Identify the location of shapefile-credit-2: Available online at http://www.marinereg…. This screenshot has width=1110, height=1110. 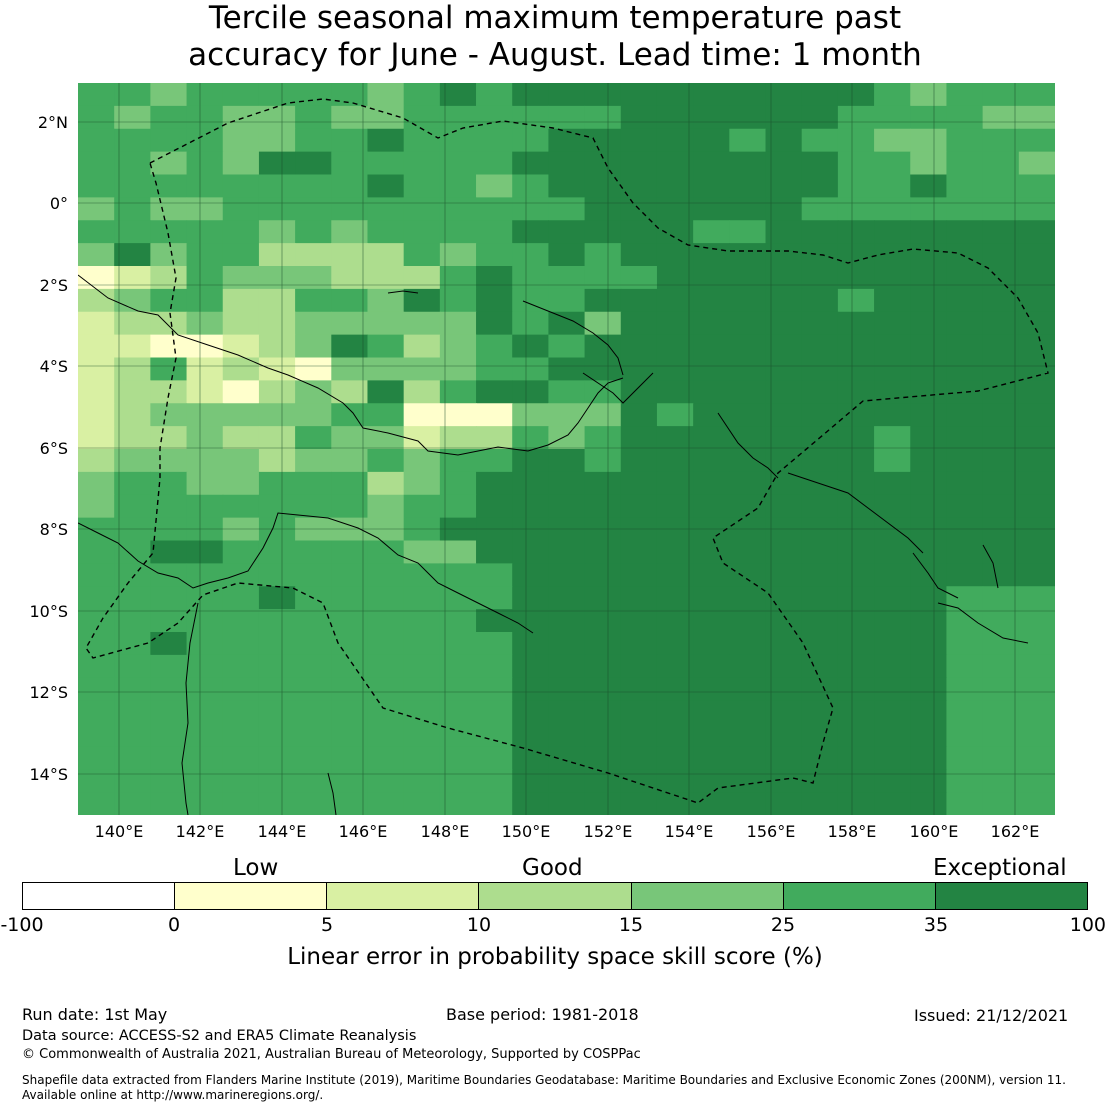
(173, 1095).